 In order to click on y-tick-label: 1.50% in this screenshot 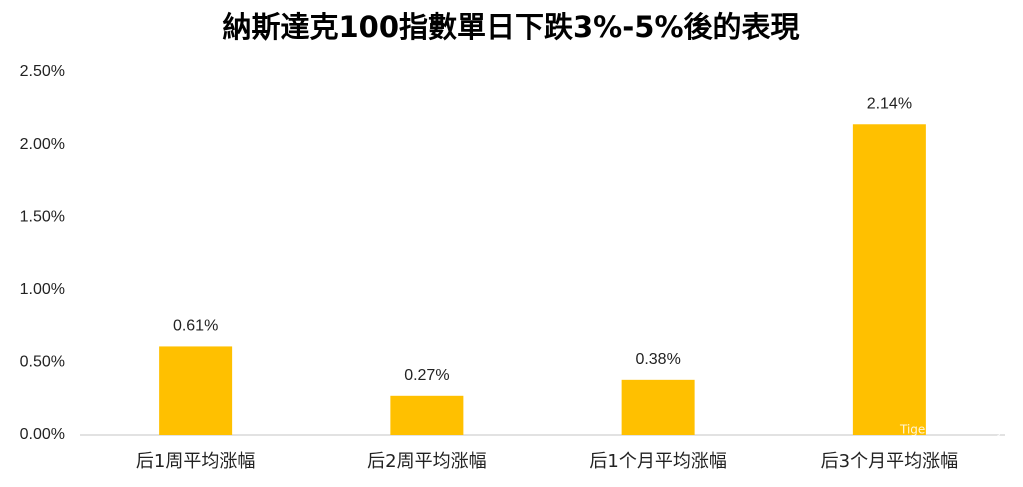, I will do `click(42, 216)`.